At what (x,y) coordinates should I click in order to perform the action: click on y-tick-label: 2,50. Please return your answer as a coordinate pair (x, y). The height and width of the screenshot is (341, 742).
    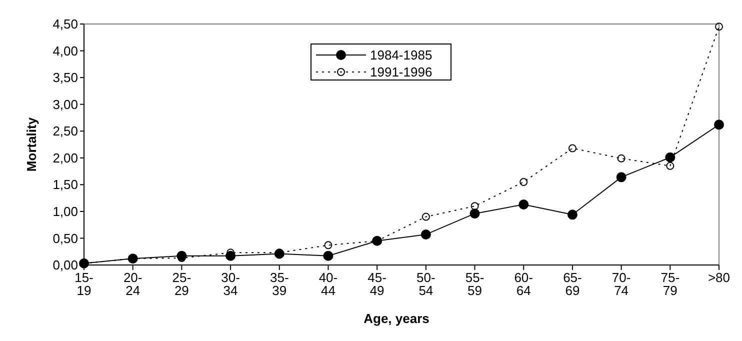
    Looking at the image, I should click on (65, 131).